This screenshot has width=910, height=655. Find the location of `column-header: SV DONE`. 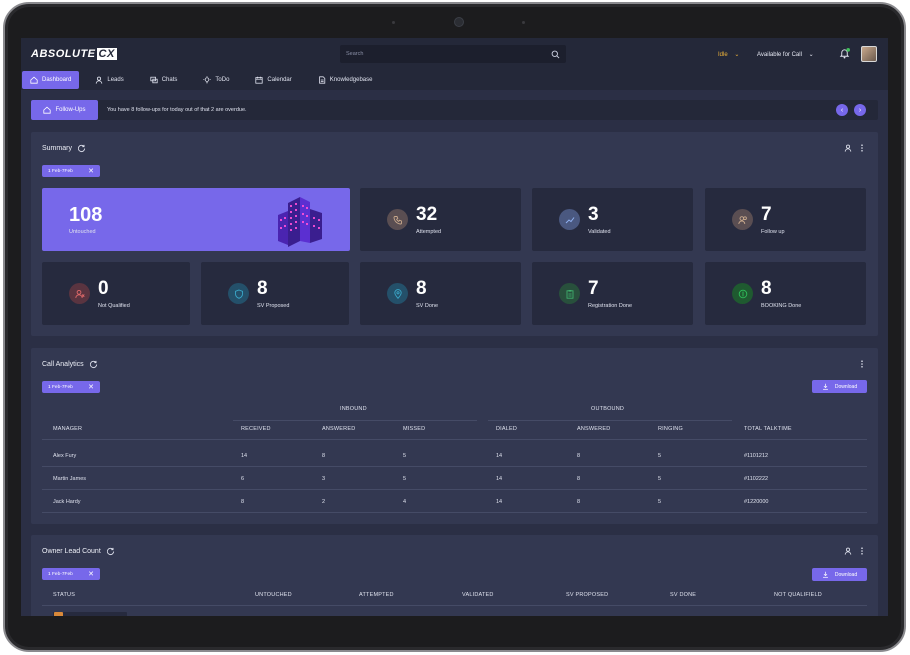

column-header: SV DONE is located at coordinates (683, 595).